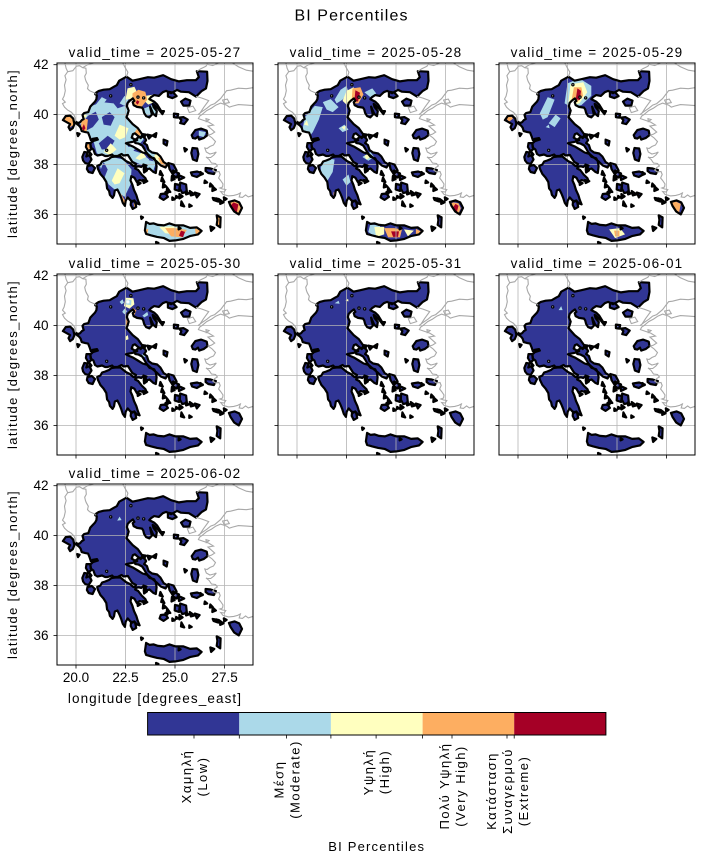 The height and width of the screenshot is (867, 703). What do you see at coordinates (368, 772) in the screenshot?
I see `svg-text: Υψηλή` at bounding box center [368, 772].